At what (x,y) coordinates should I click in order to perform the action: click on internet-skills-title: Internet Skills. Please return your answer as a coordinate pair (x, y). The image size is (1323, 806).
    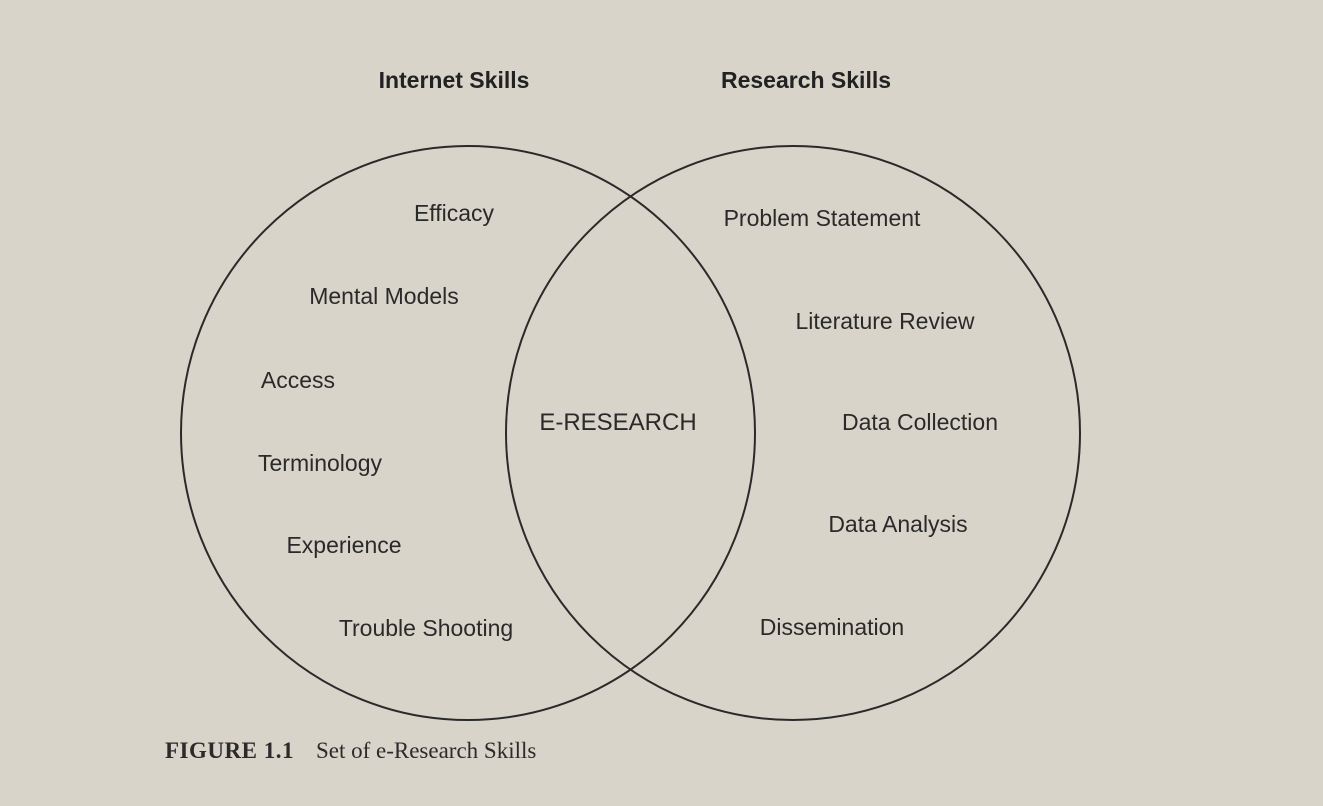
    Looking at the image, I should click on (454, 80).